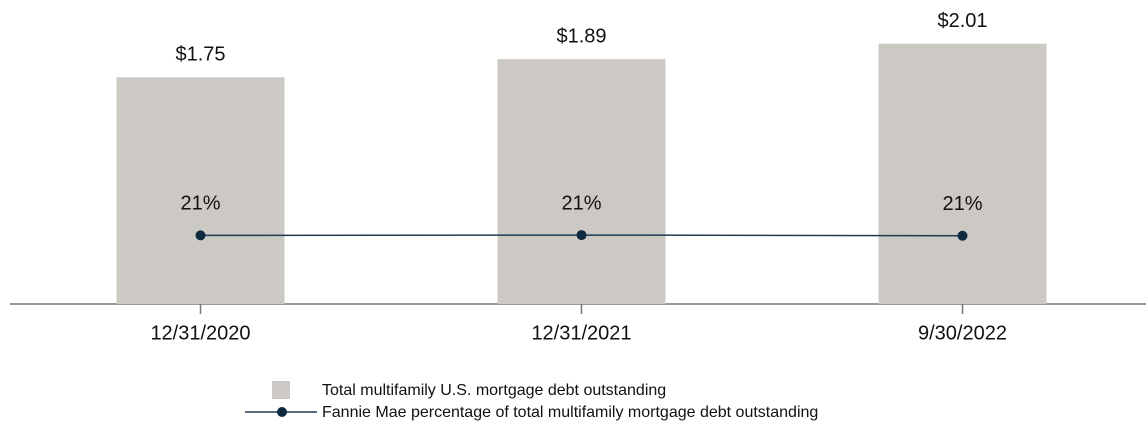 Image resolution: width=1146 pixels, height=428 pixels. Describe the element at coordinates (282, 412) in the screenshot. I see `legend-point` at that location.